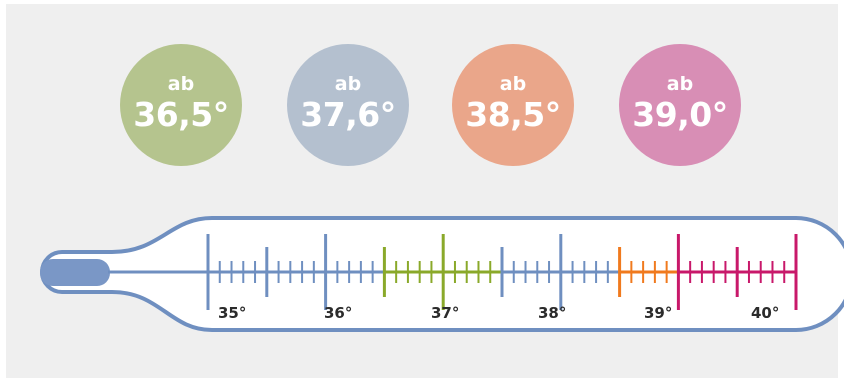  I want to click on badge-value: 38,5°, so click(513, 114).